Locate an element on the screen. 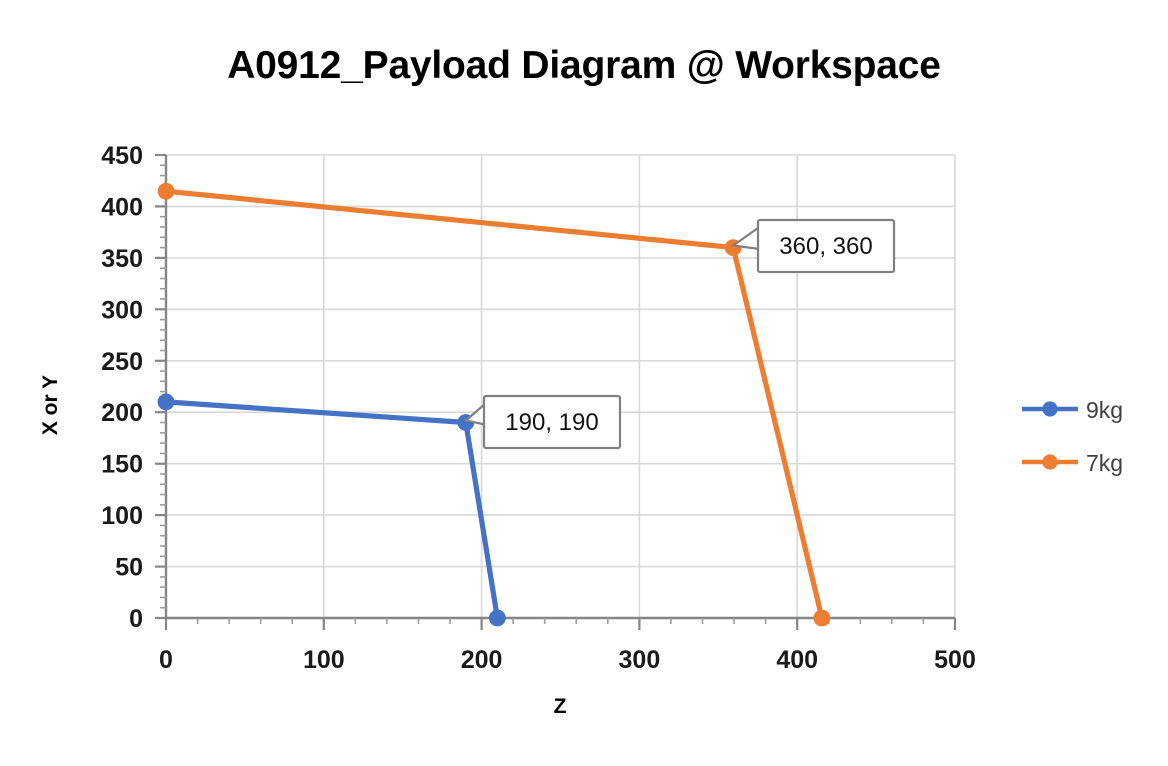 The width and height of the screenshot is (1168, 766). legend-item-9kg: 9kg is located at coordinates (1072, 410).